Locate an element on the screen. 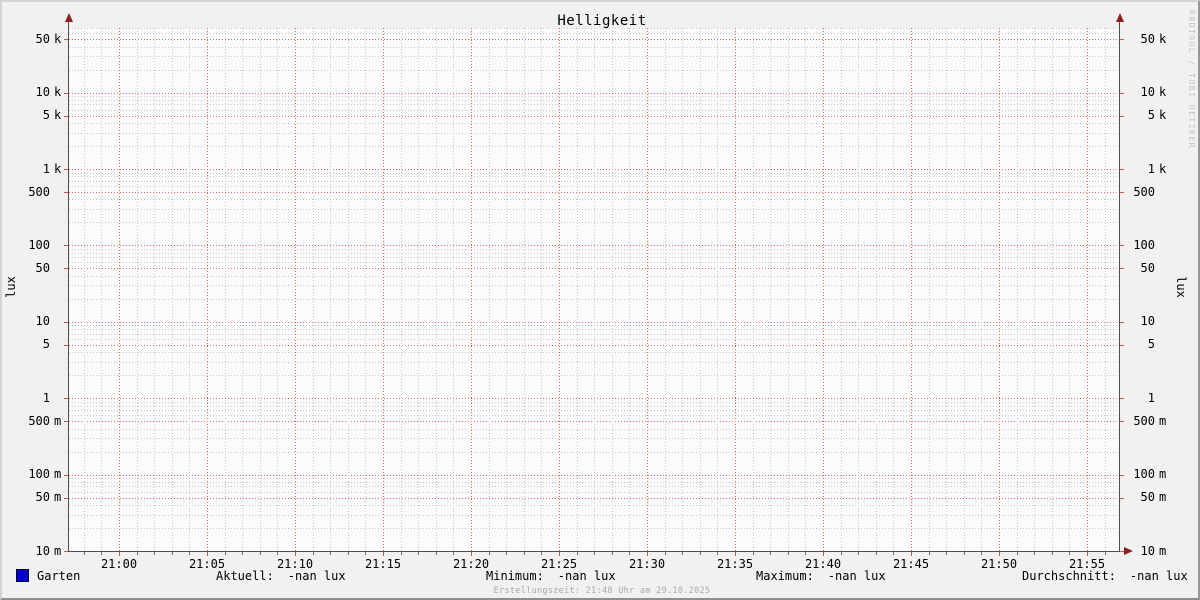 The width and height of the screenshot is (1200, 600). y-tick-label-right: 10 is located at coordinates (1151, 321).